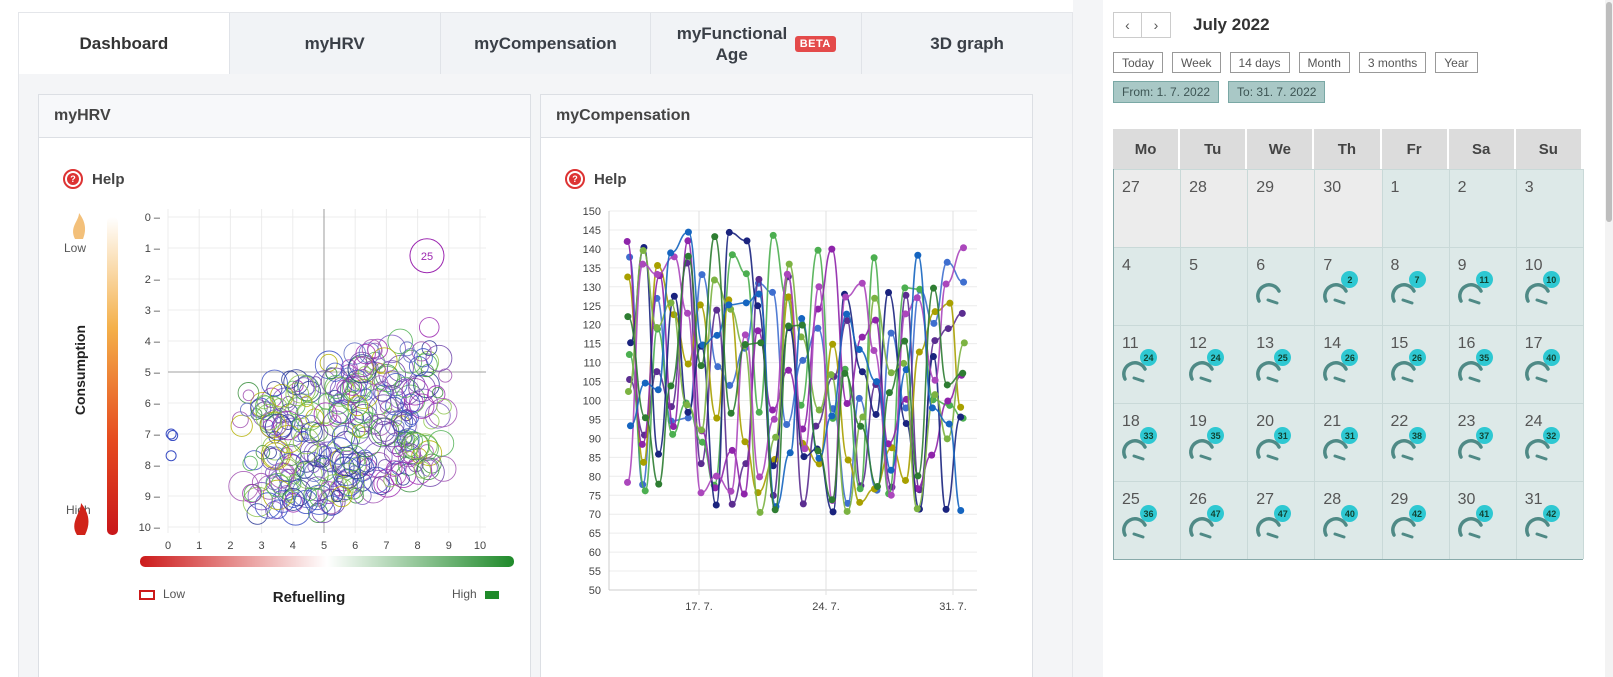  What do you see at coordinates (1215, 286) in the screenshot?
I see `day-cell: 5` at bounding box center [1215, 286].